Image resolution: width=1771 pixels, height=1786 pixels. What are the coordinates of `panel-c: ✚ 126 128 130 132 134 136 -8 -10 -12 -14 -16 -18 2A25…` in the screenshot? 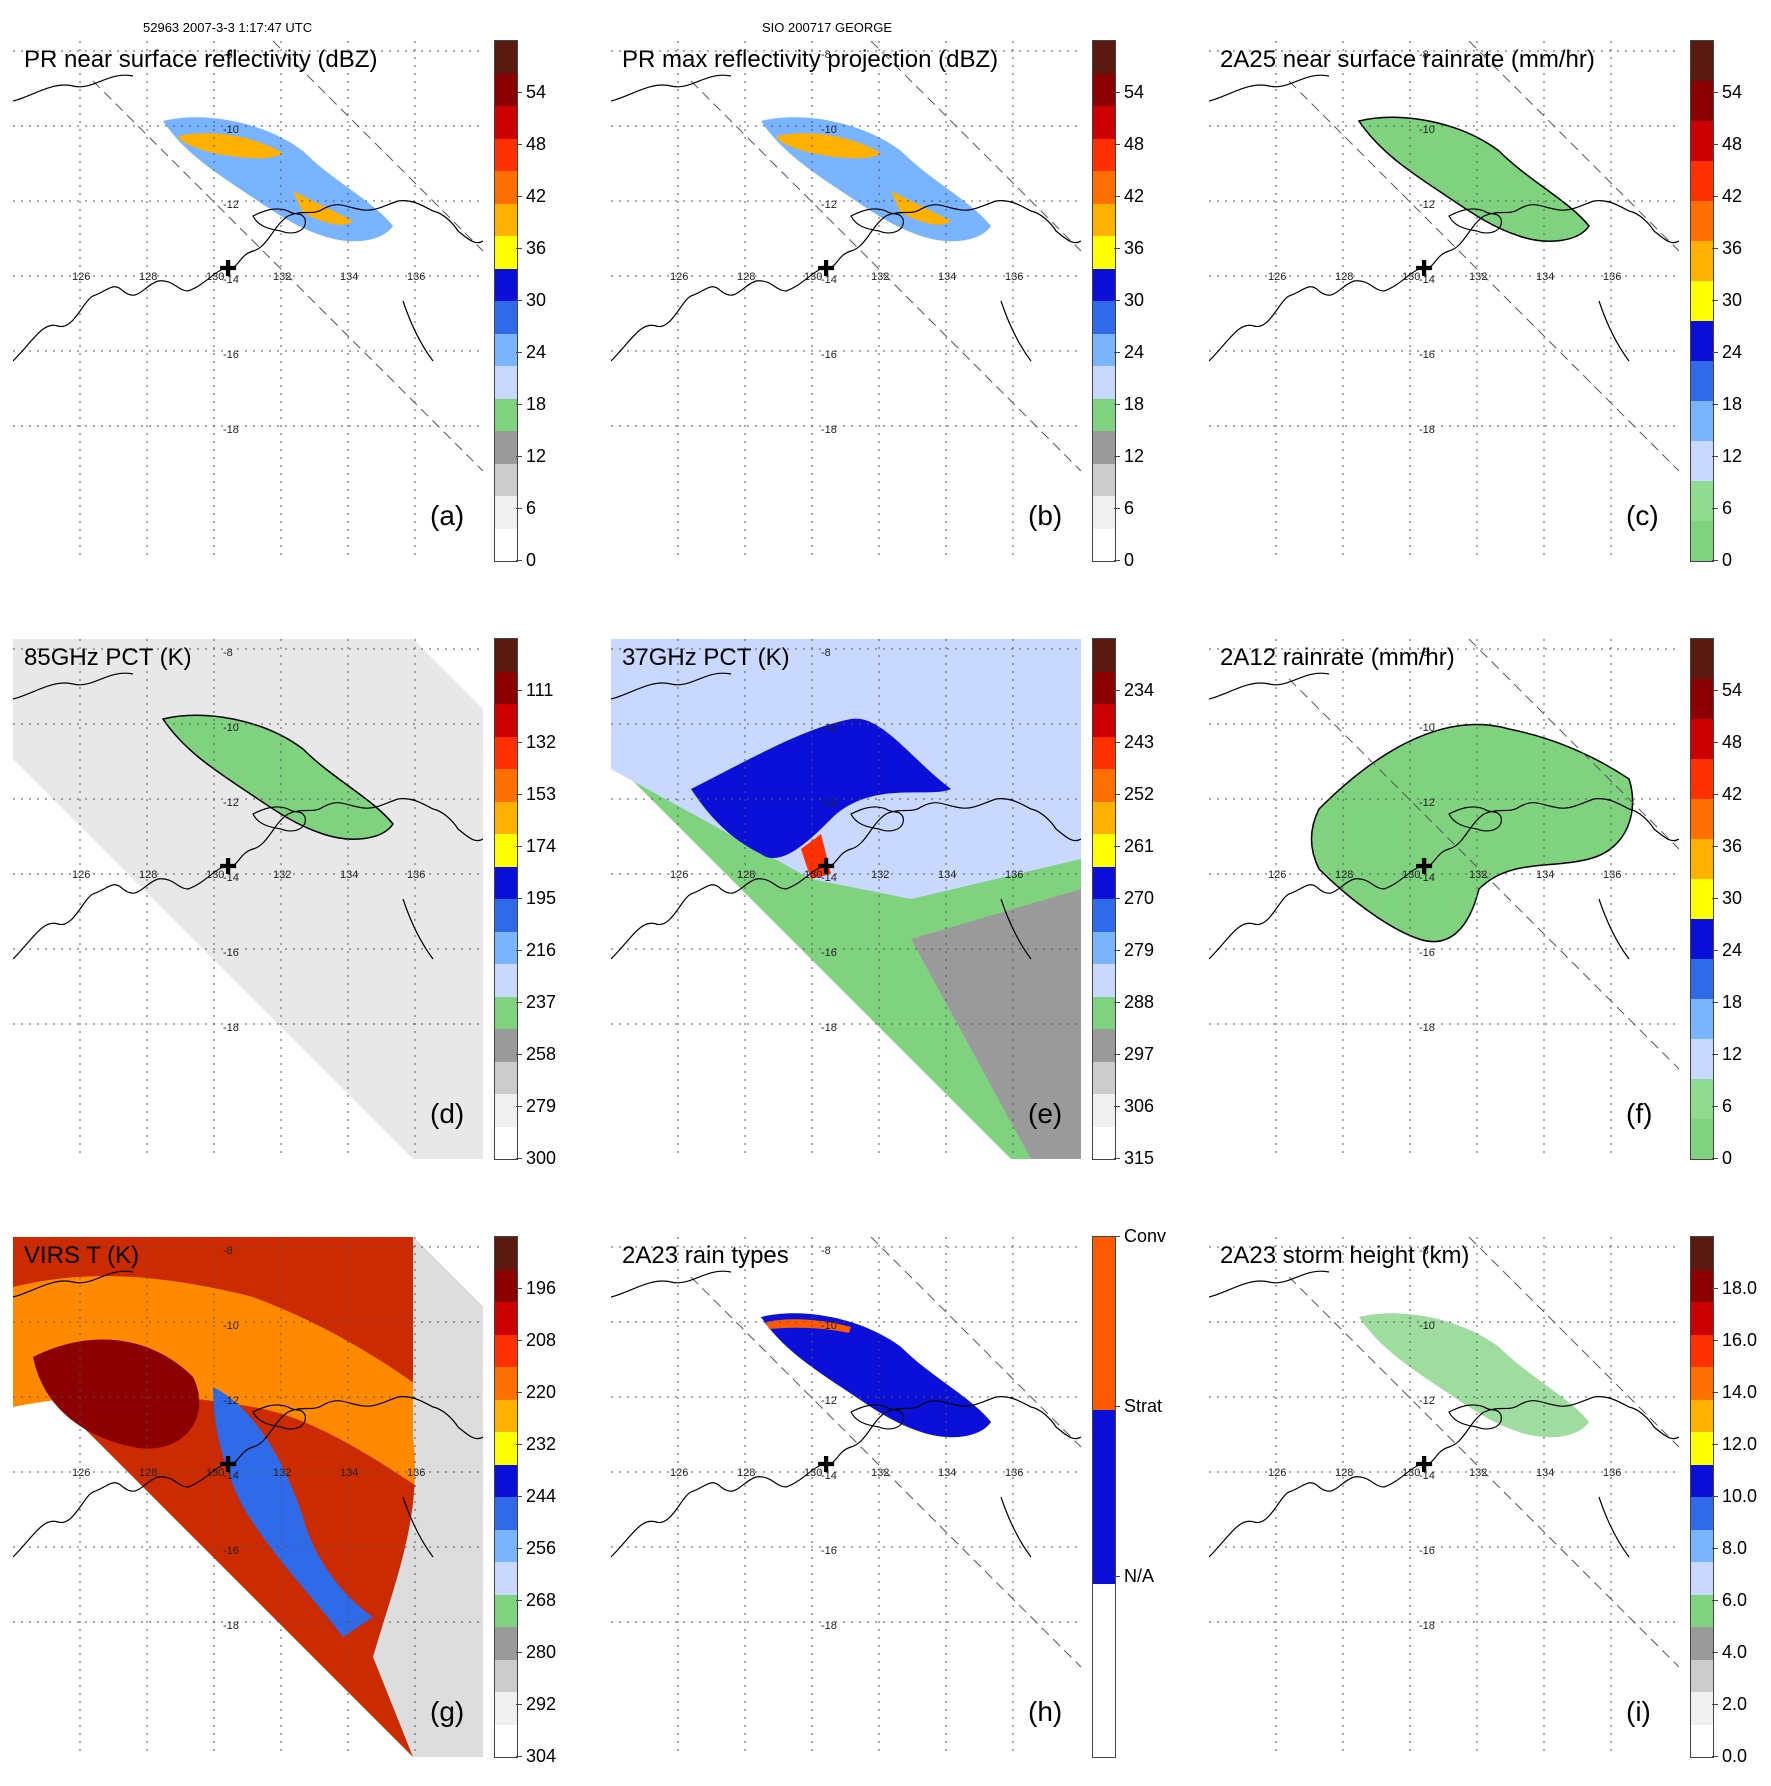 It's located at (1483, 295).